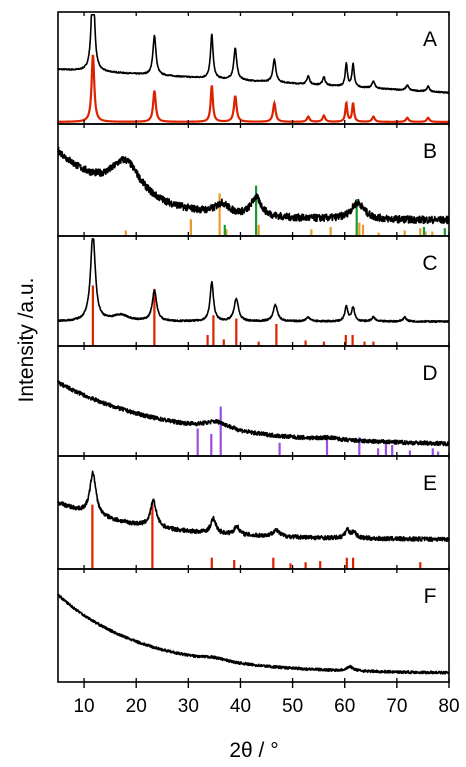 This screenshot has height=767, width=466. I want to click on panel-label: A, so click(430, 39).